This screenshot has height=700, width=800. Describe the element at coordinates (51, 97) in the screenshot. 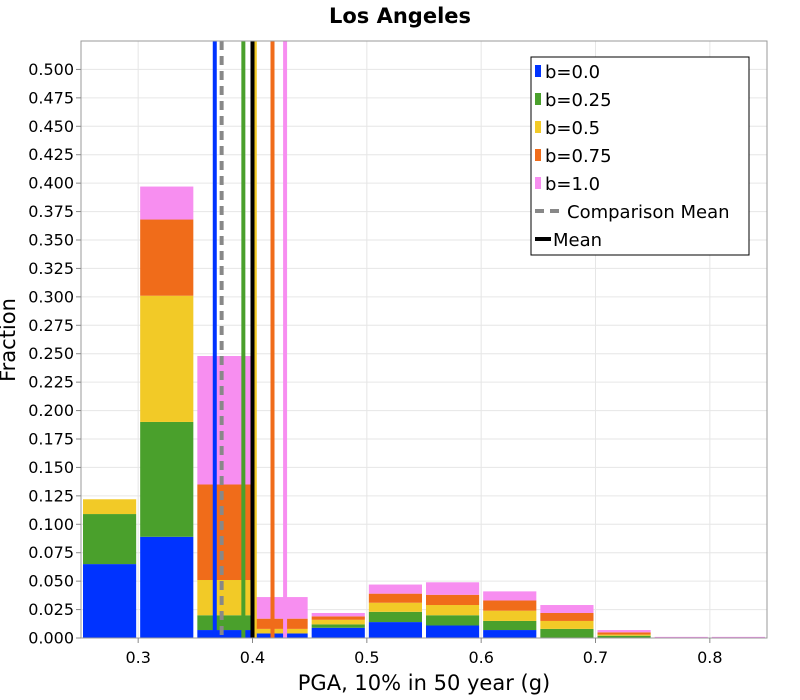

I see `y-tick-label: 0.475` at that location.